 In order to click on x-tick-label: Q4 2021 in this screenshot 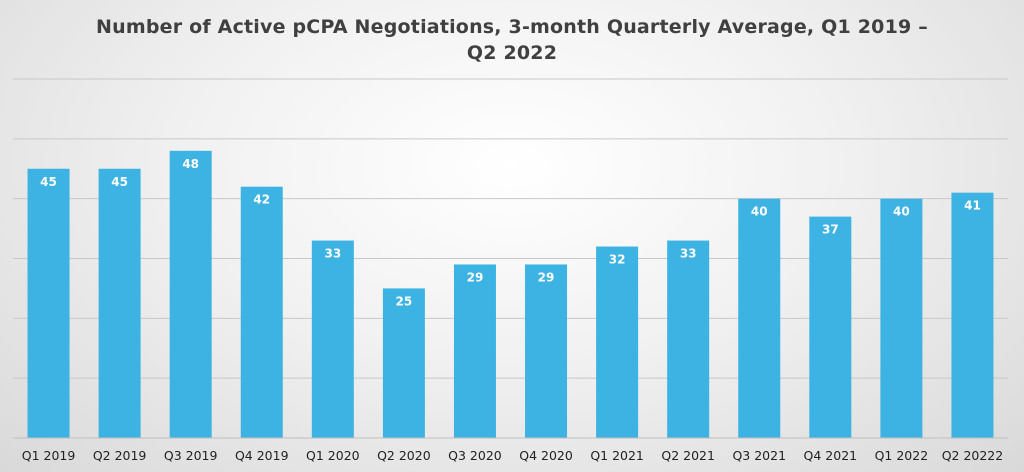, I will do `click(831, 455)`.